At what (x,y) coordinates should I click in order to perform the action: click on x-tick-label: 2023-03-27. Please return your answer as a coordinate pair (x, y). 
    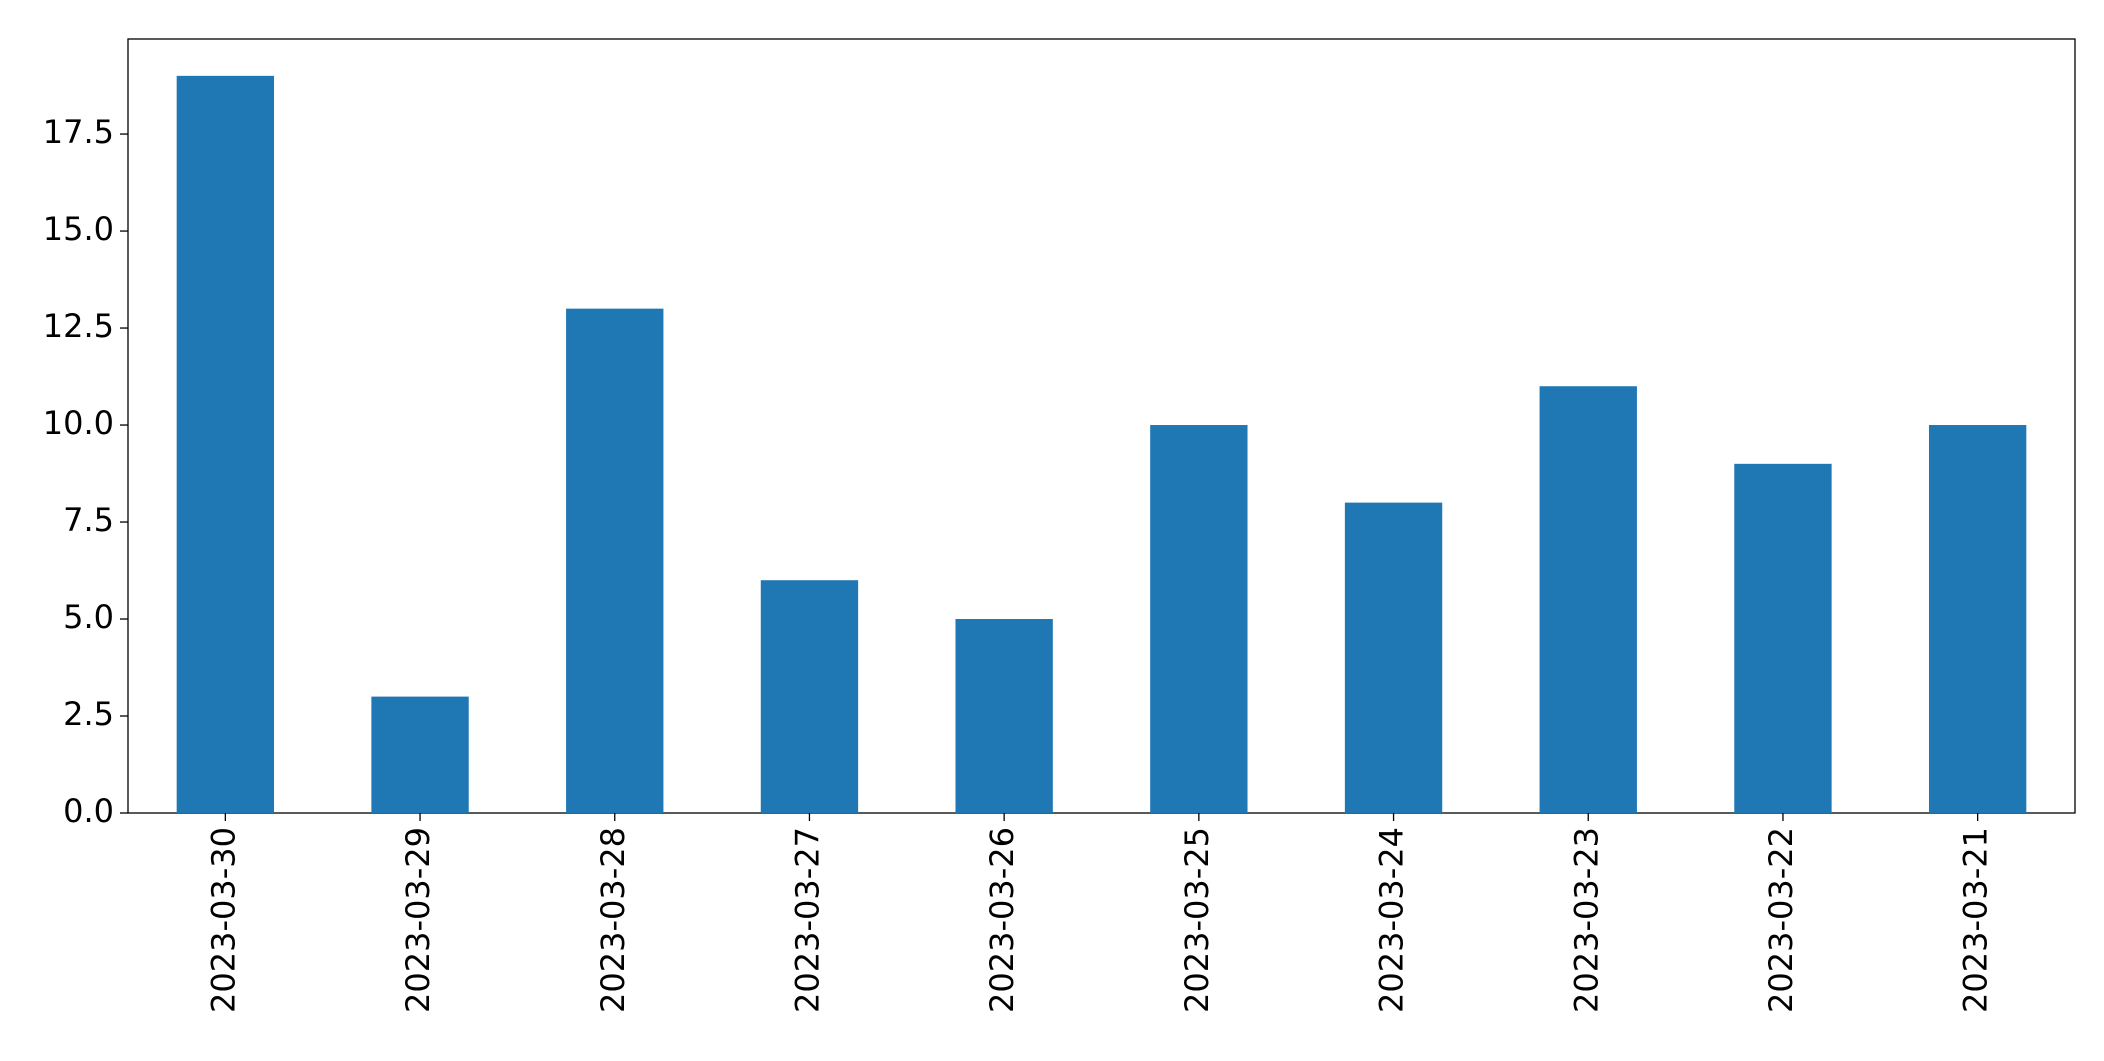
    Looking at the image, I should click on (807, 920).